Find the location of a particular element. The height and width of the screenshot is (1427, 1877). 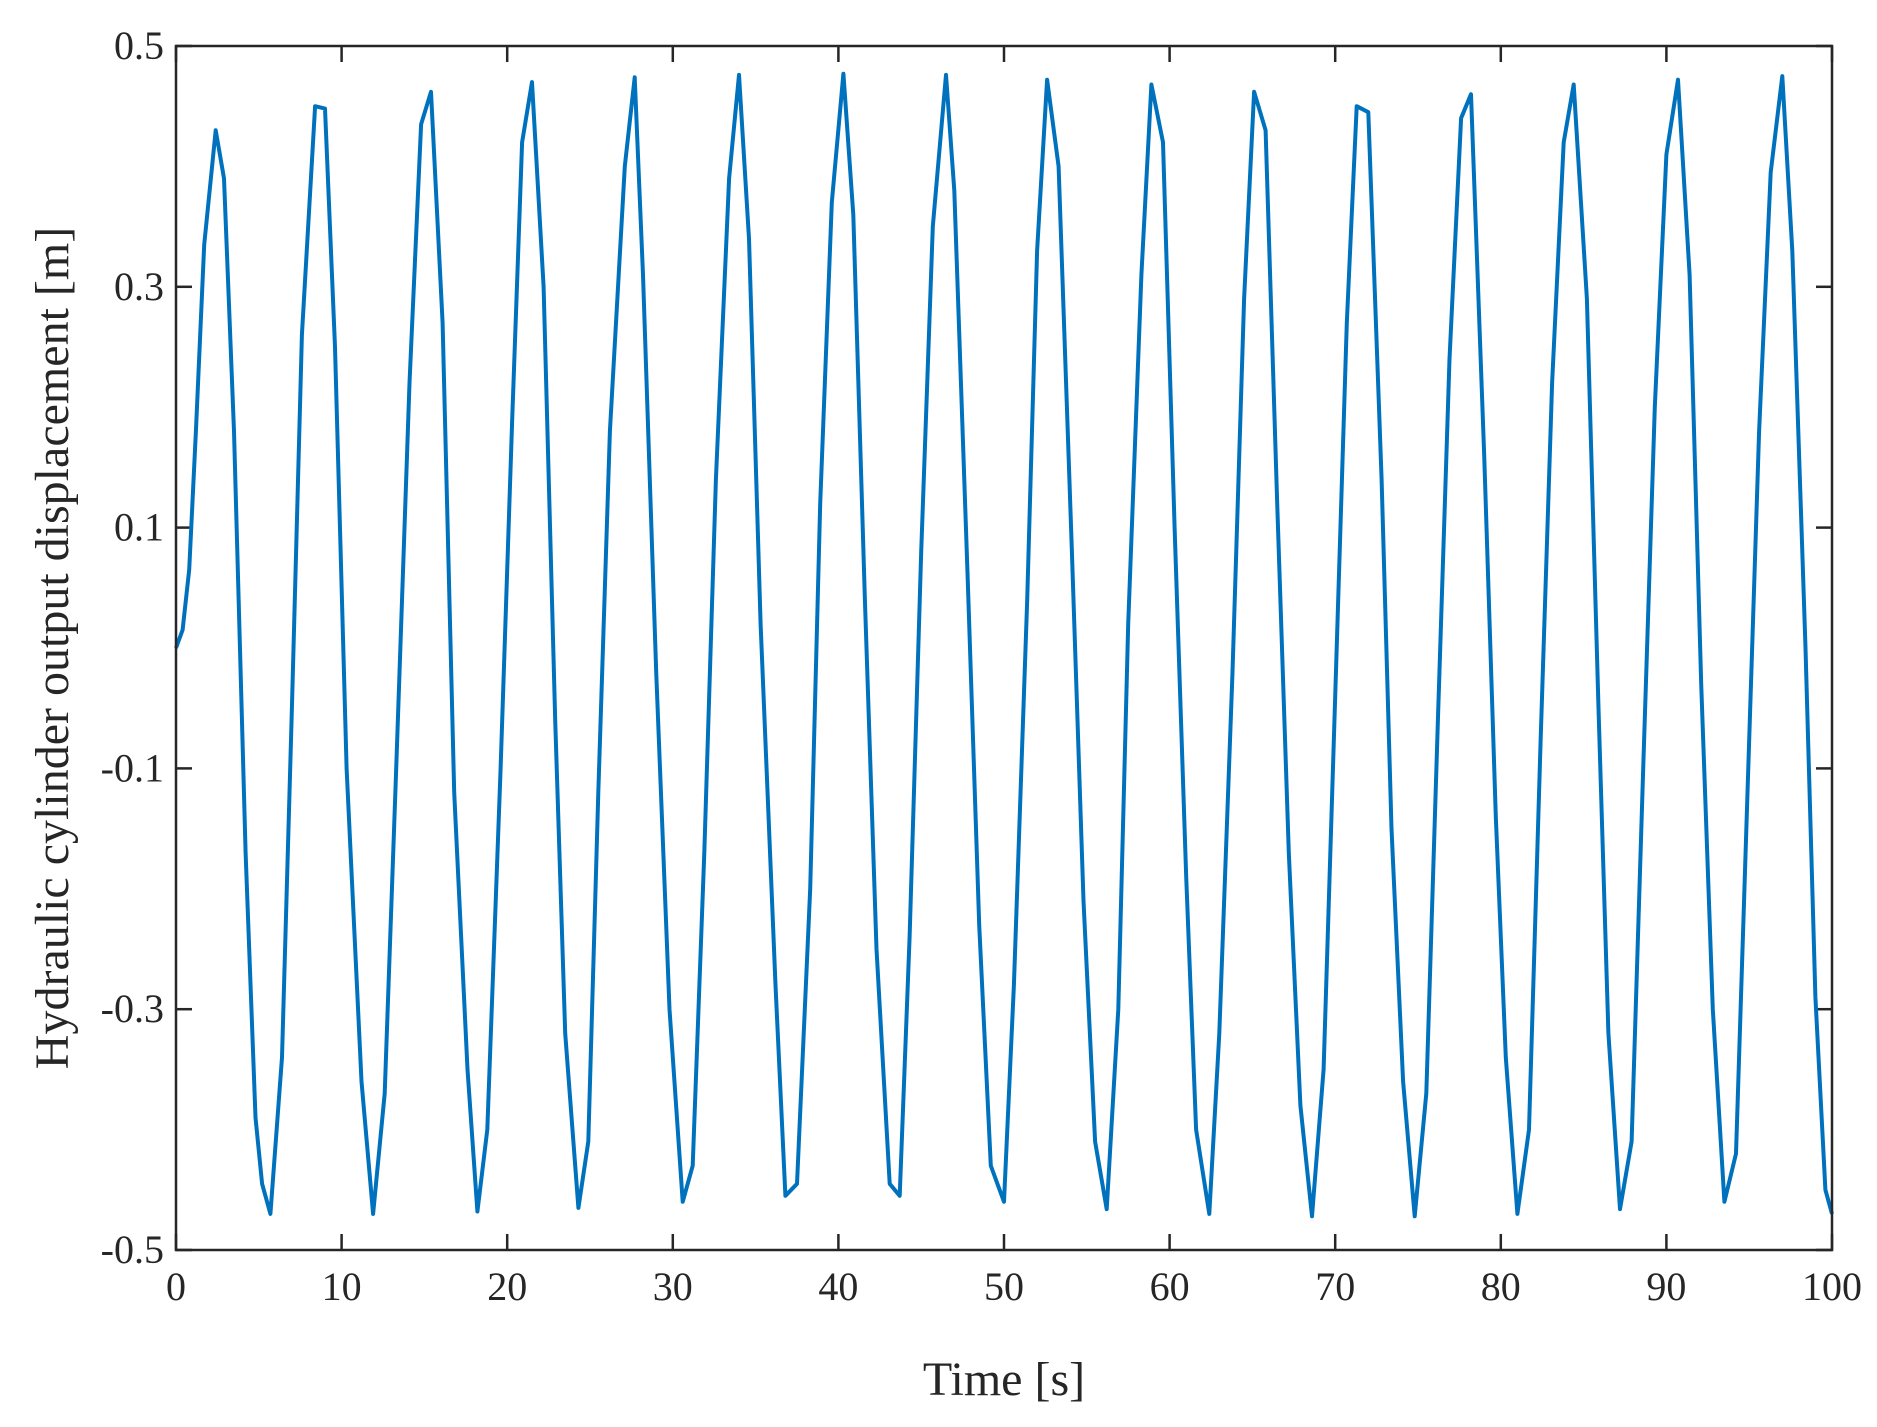

x-axis-title: Time [s] is located at coordinates (1004, 1379).